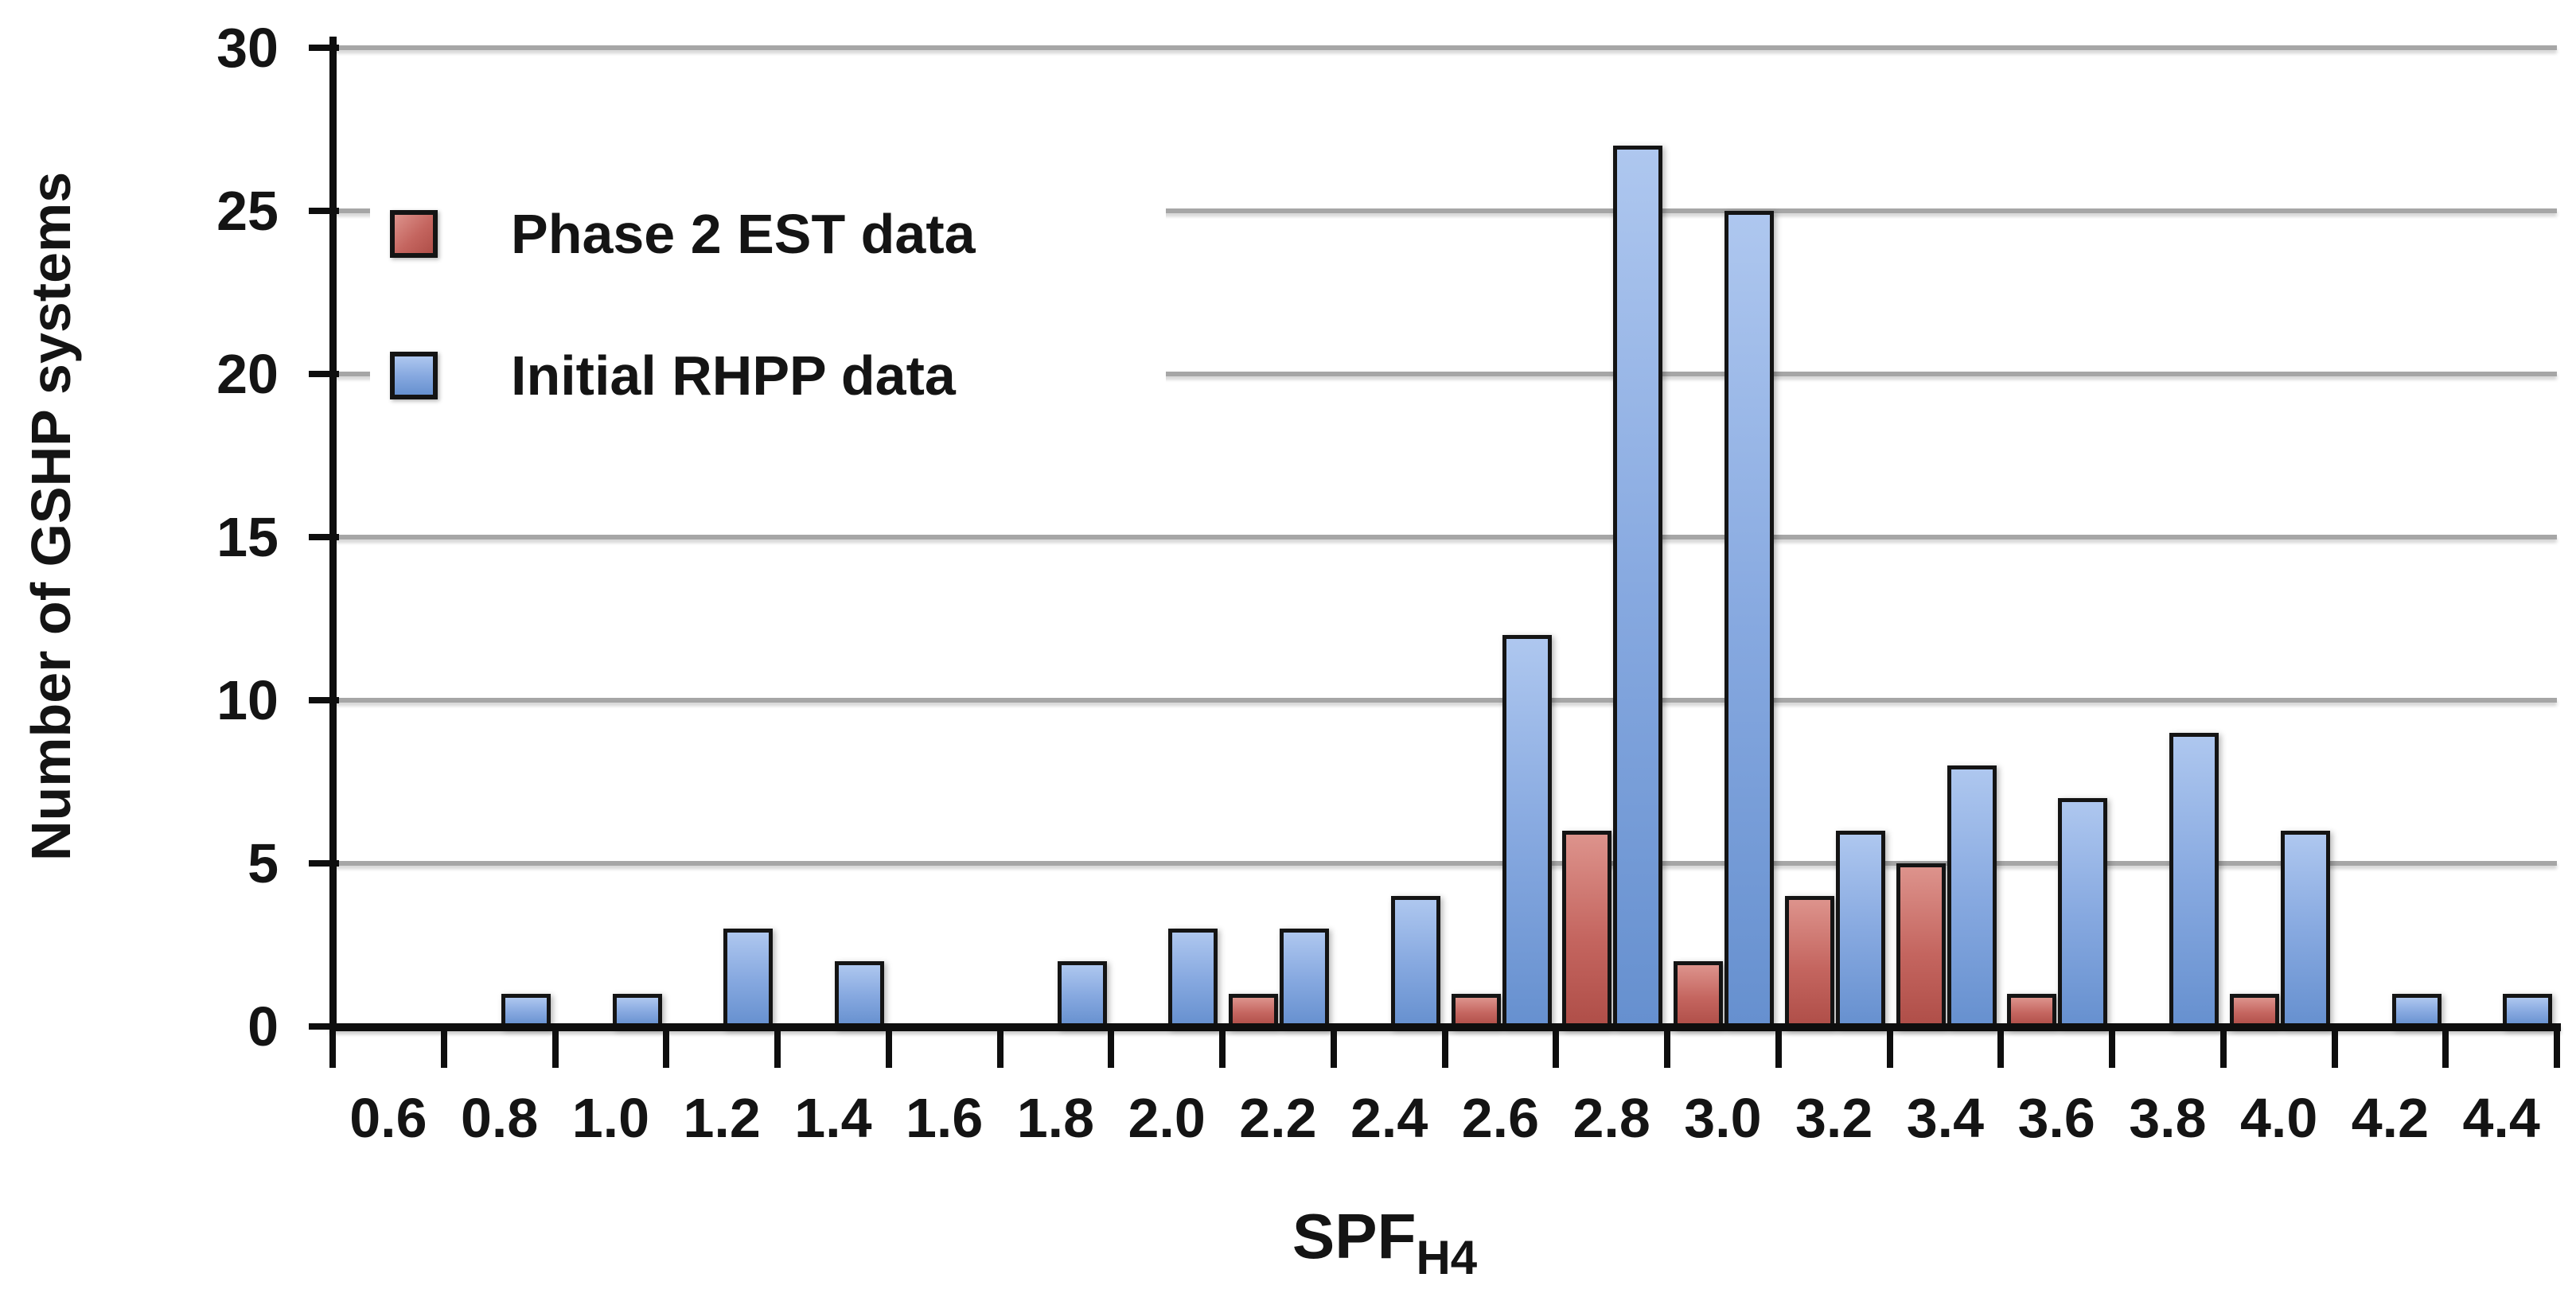  I want to click on category-slot-2.8, so click(1611, 539).